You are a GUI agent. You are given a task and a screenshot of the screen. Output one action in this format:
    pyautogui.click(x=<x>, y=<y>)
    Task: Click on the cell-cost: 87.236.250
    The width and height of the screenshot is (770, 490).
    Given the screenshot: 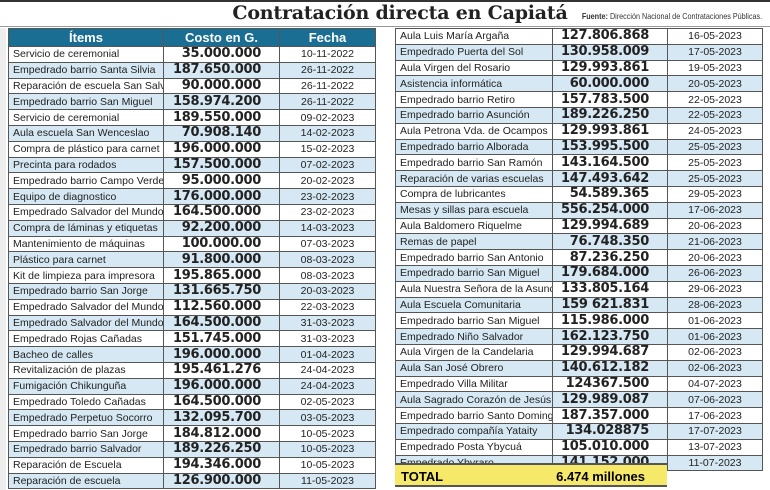 What is the action you would take?
    pyautogui.click(x=610, y=257)
    